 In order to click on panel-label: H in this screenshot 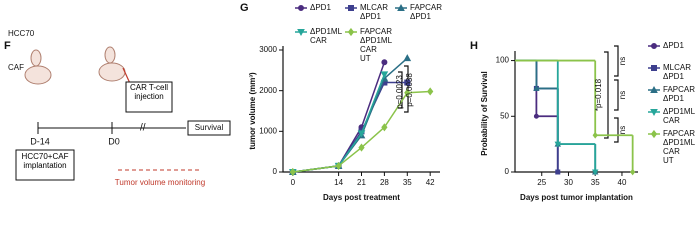, I will do `click(474, 46)`.